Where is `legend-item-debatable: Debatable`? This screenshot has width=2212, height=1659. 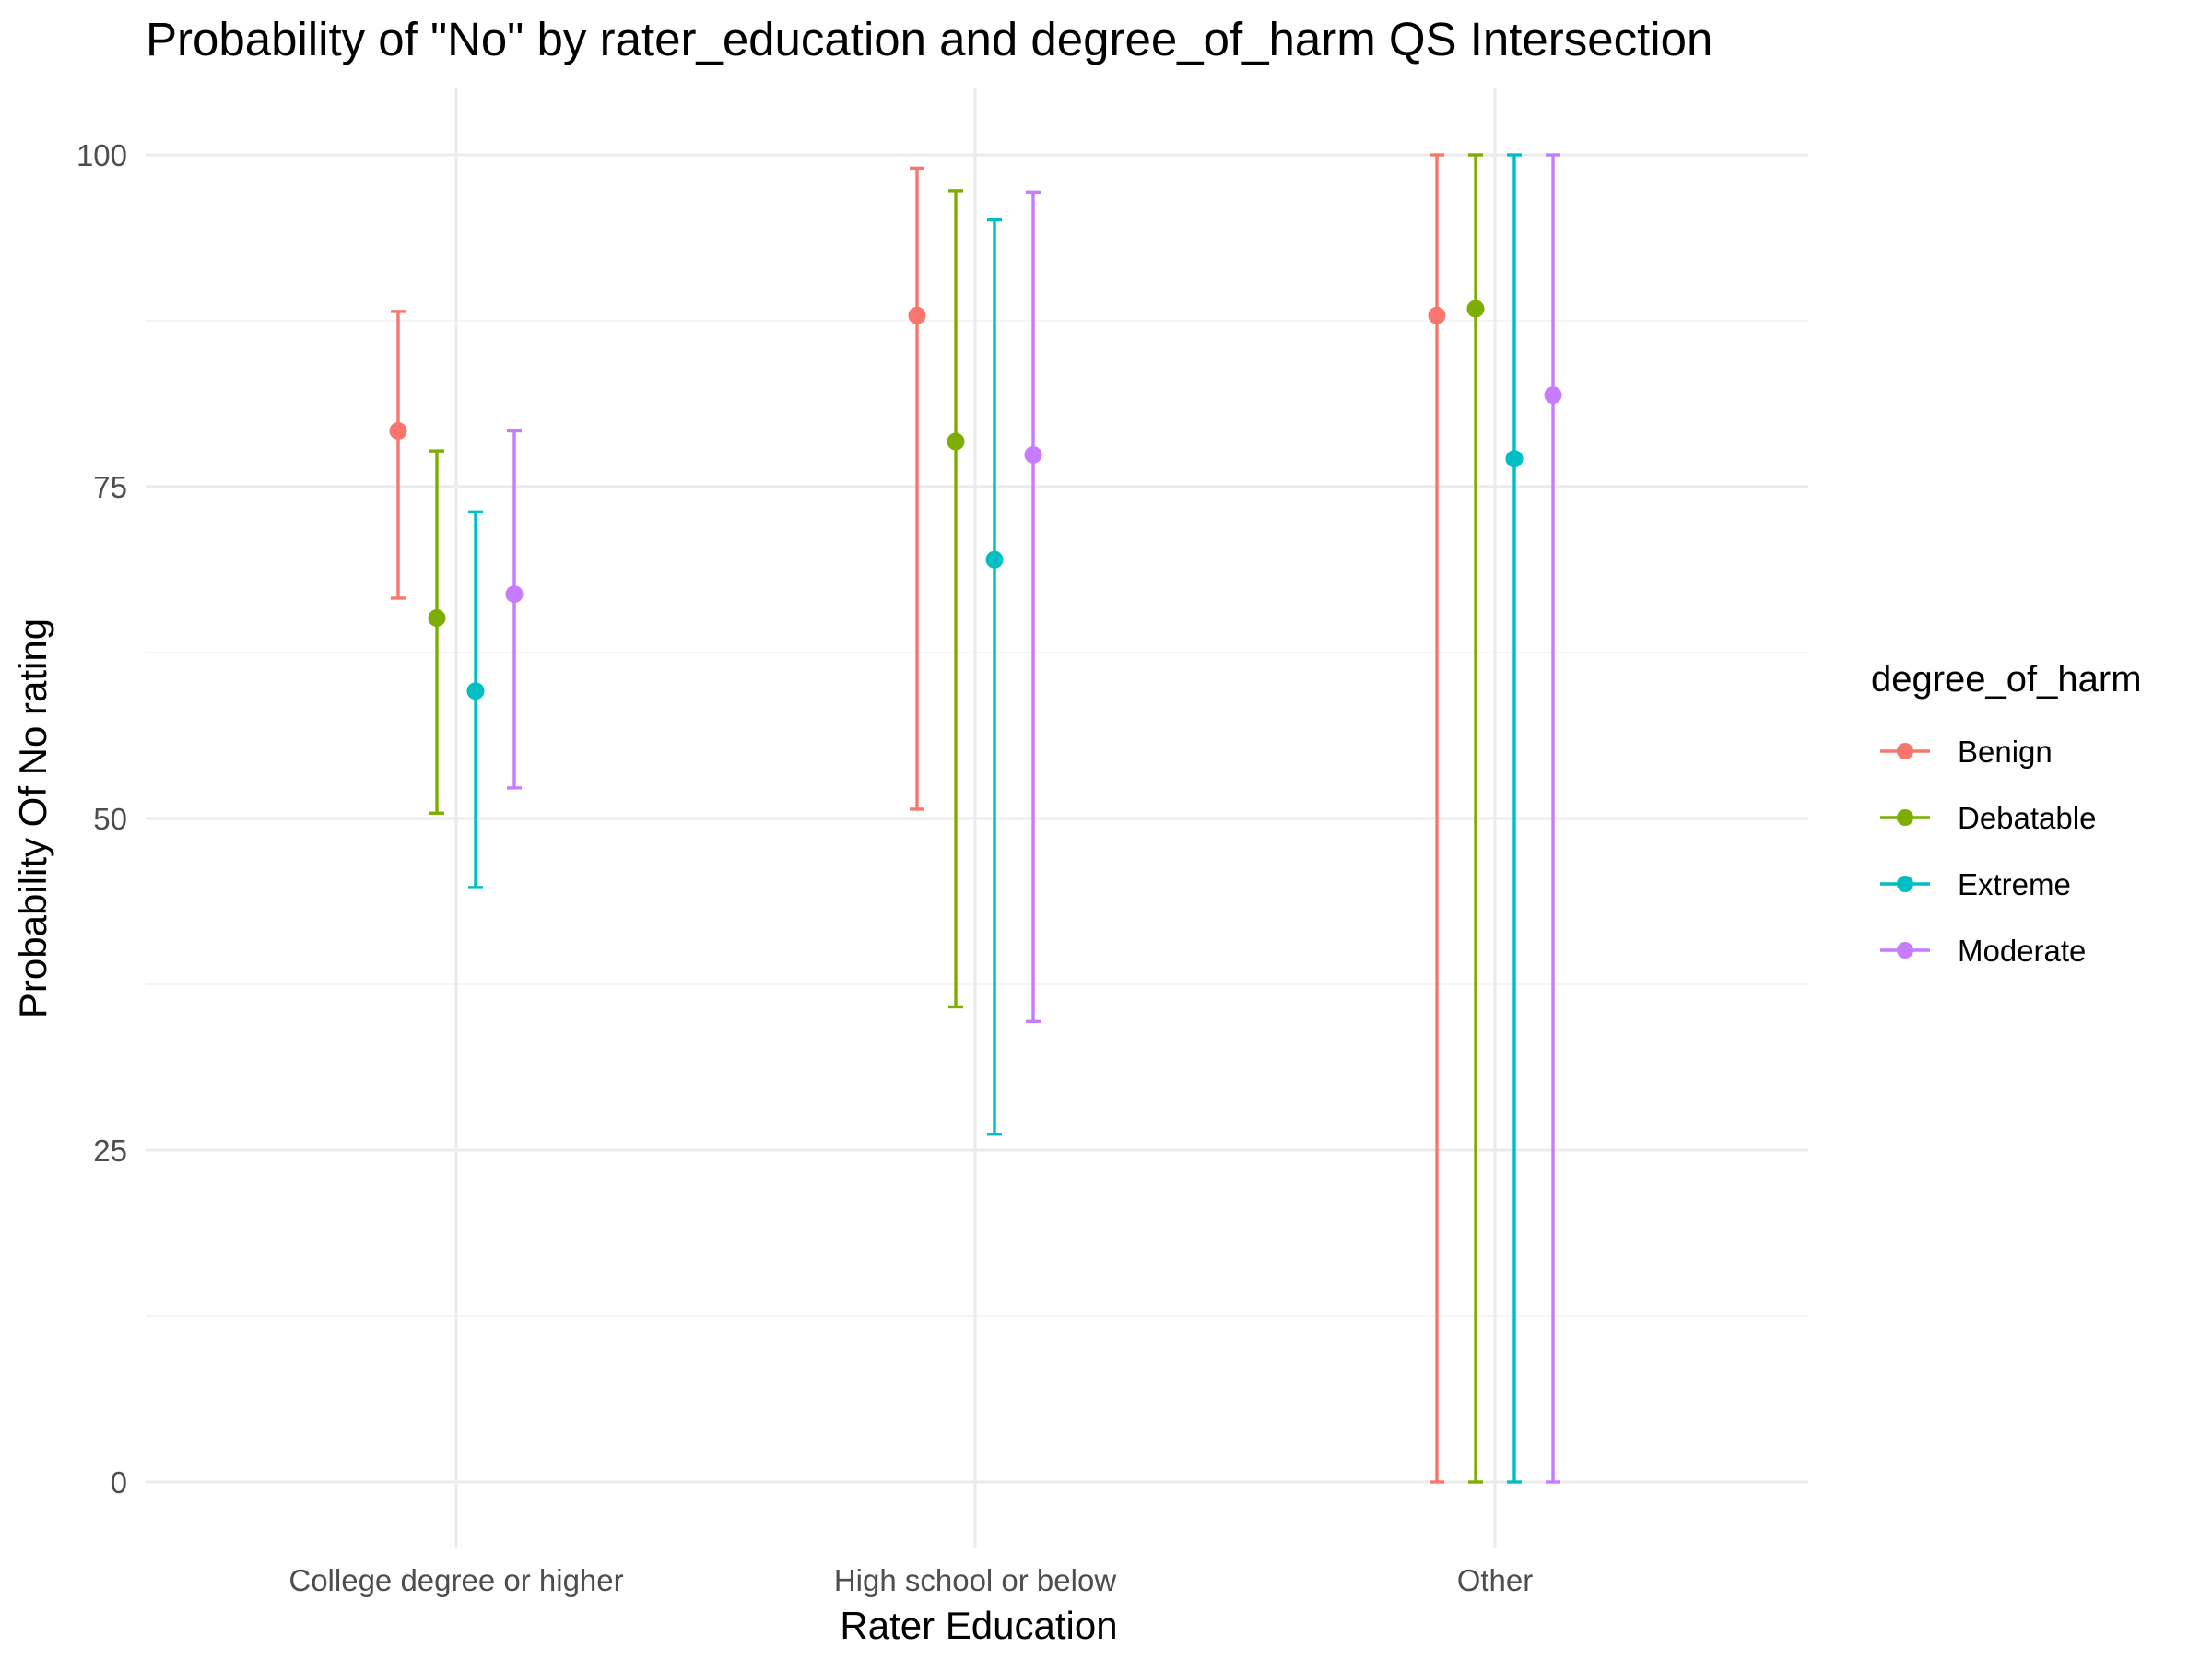 legend-item-debatable: Debatable is located at coordinates (1988, 818).